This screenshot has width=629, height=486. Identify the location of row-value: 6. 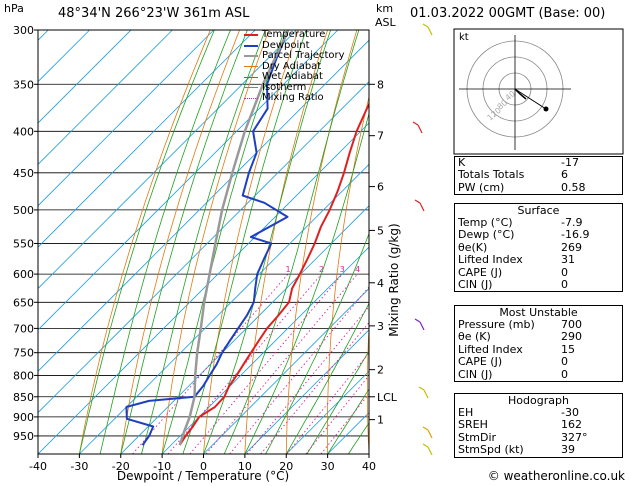
(564, 175).